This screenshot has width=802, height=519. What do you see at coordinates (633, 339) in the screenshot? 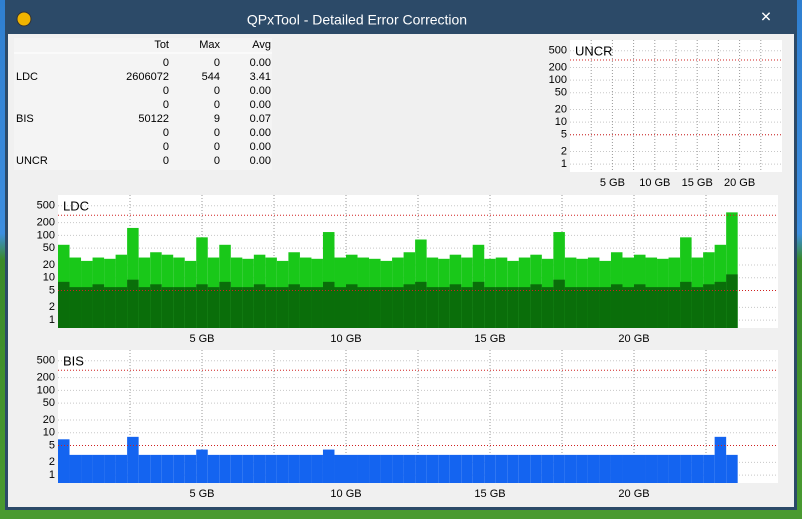
I see `x-tick-label: 20 GB` at bounding box center [633, 339].